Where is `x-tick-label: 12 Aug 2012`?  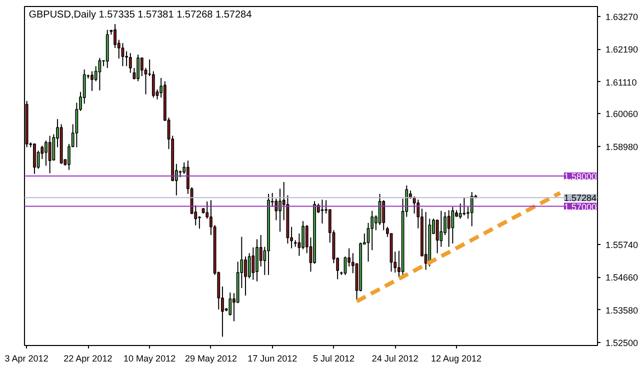 x-tick-label: 12 Aug 2012 is located at coordinates (456, 359).